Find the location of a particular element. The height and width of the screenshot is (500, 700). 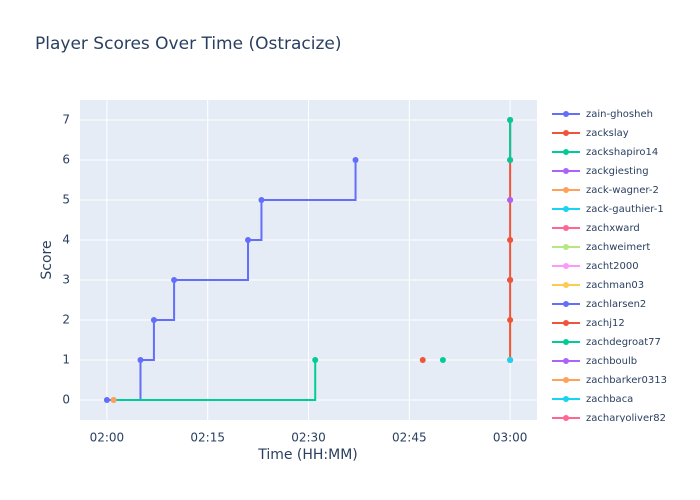

y-axis-title: Score is located at coordinates (47, 259).